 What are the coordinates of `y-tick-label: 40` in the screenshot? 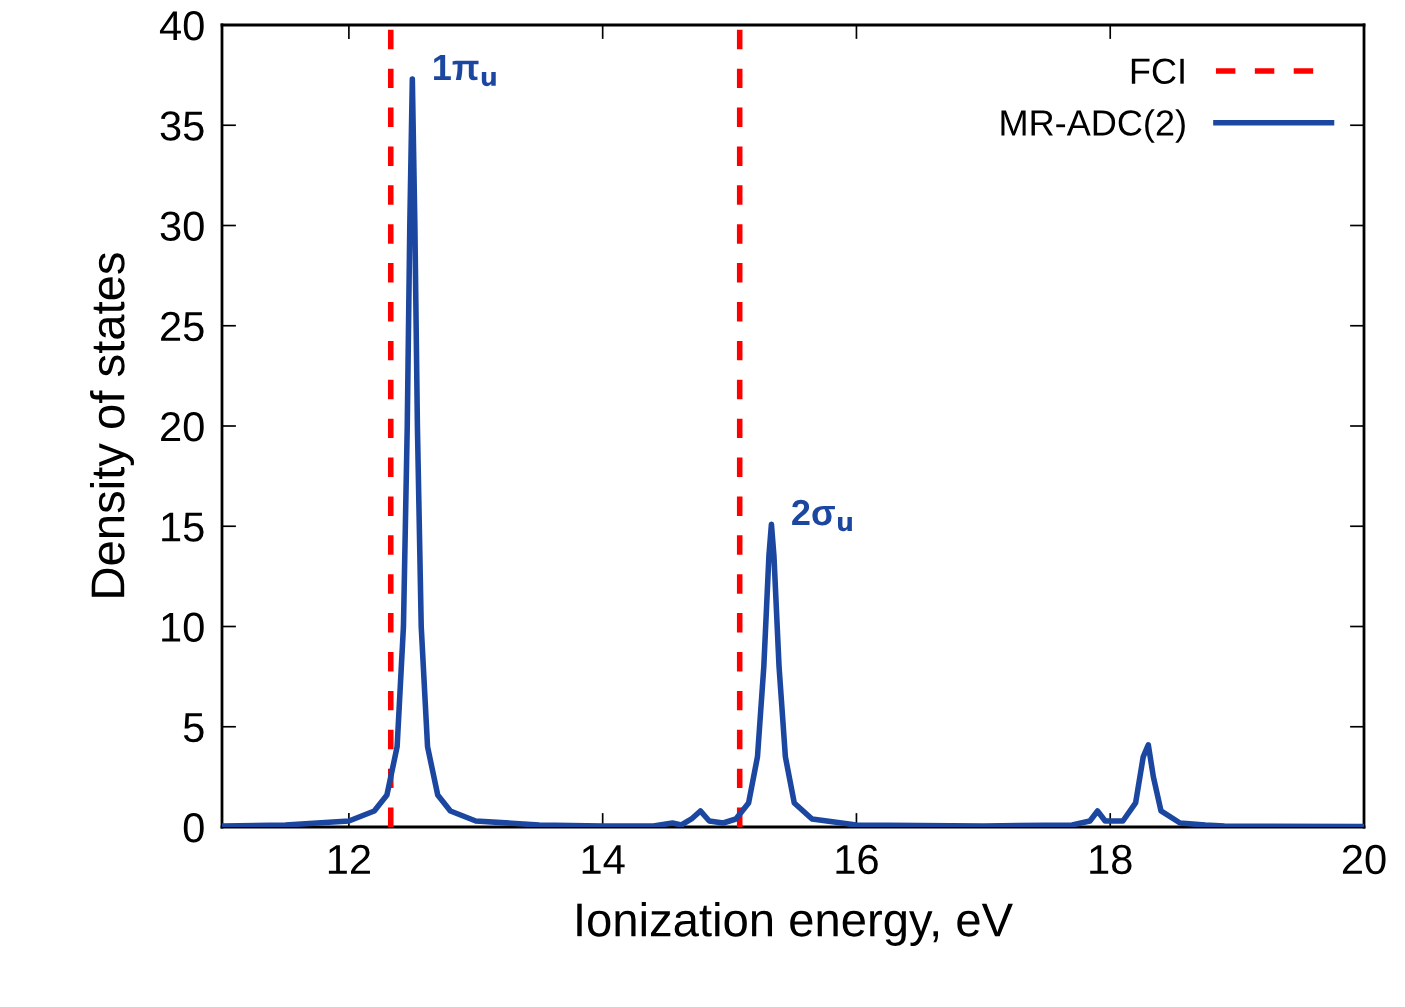 It's located at (181, 26).